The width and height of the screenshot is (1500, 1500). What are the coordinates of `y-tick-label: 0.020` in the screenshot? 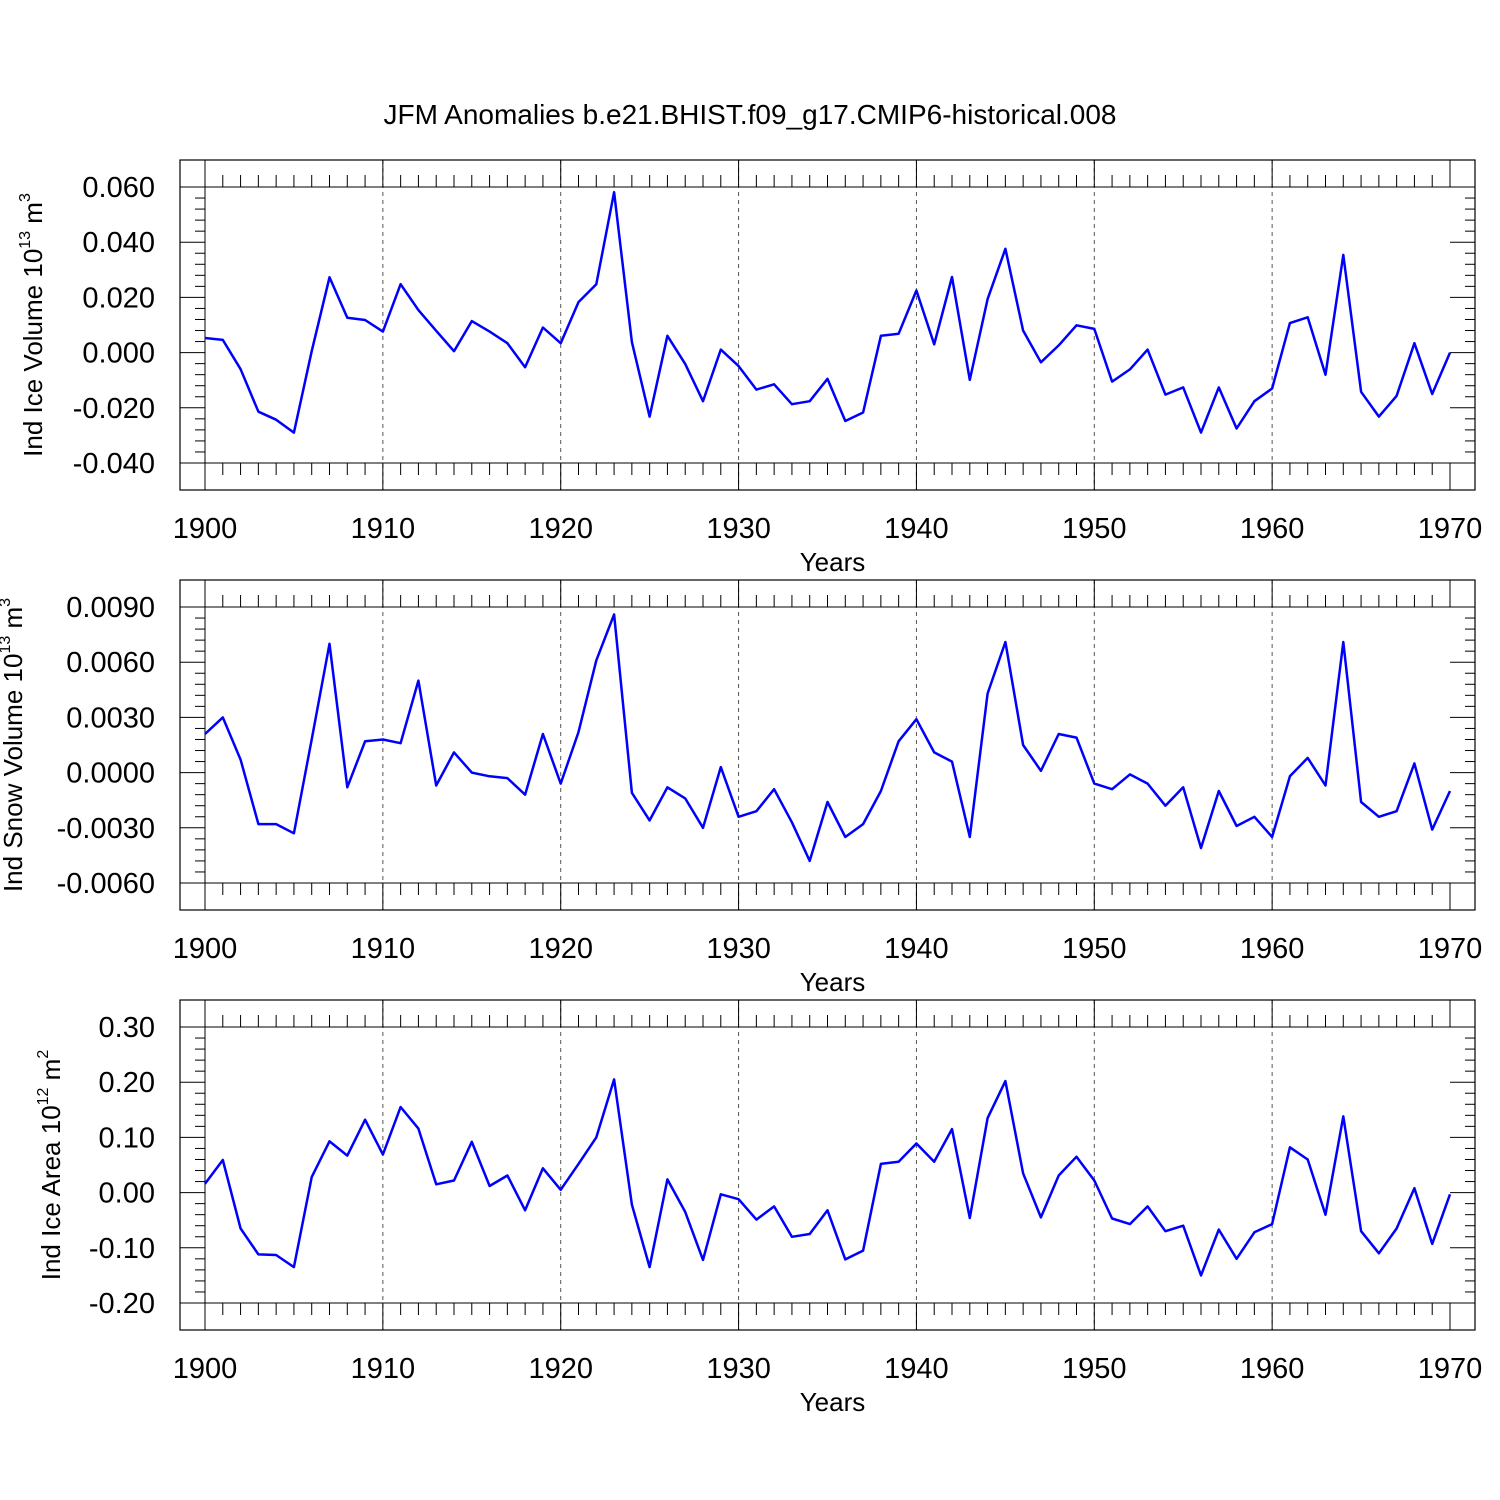 It's located at (118, 298).